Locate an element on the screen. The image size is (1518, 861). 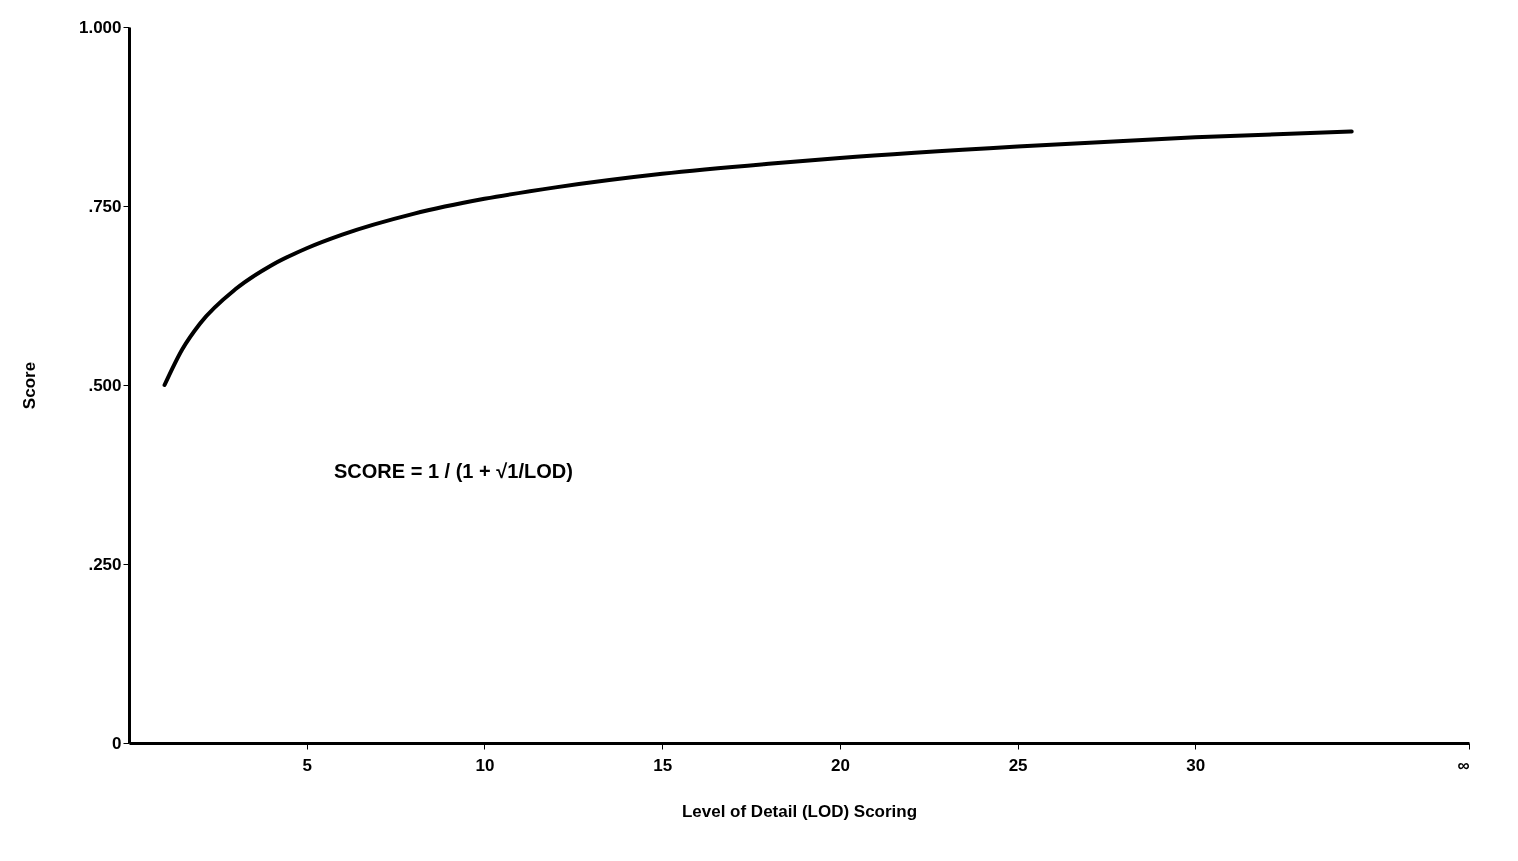
y-tick-label: 1.000 is located at coordinates (100, 27).